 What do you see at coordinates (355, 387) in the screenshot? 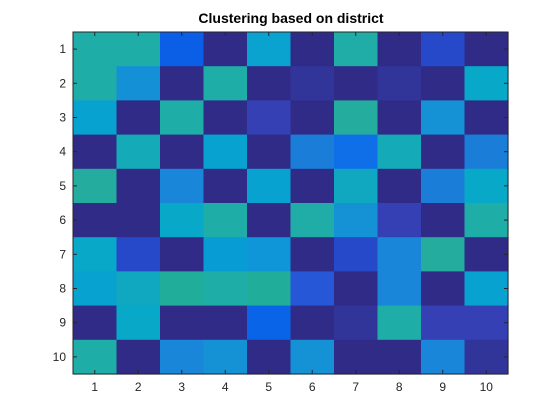
I see `x-tick-label: 7` at bounding box center [355, 387].